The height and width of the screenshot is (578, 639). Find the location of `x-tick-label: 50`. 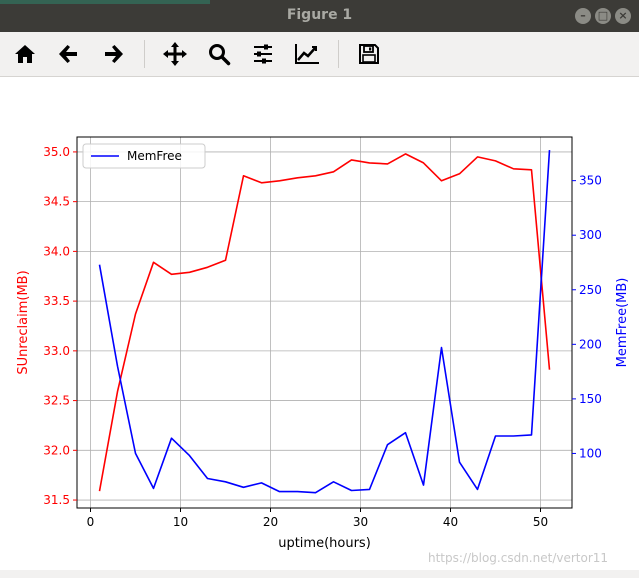

x-tick-label: 50 is located at coordinates (540, 522).